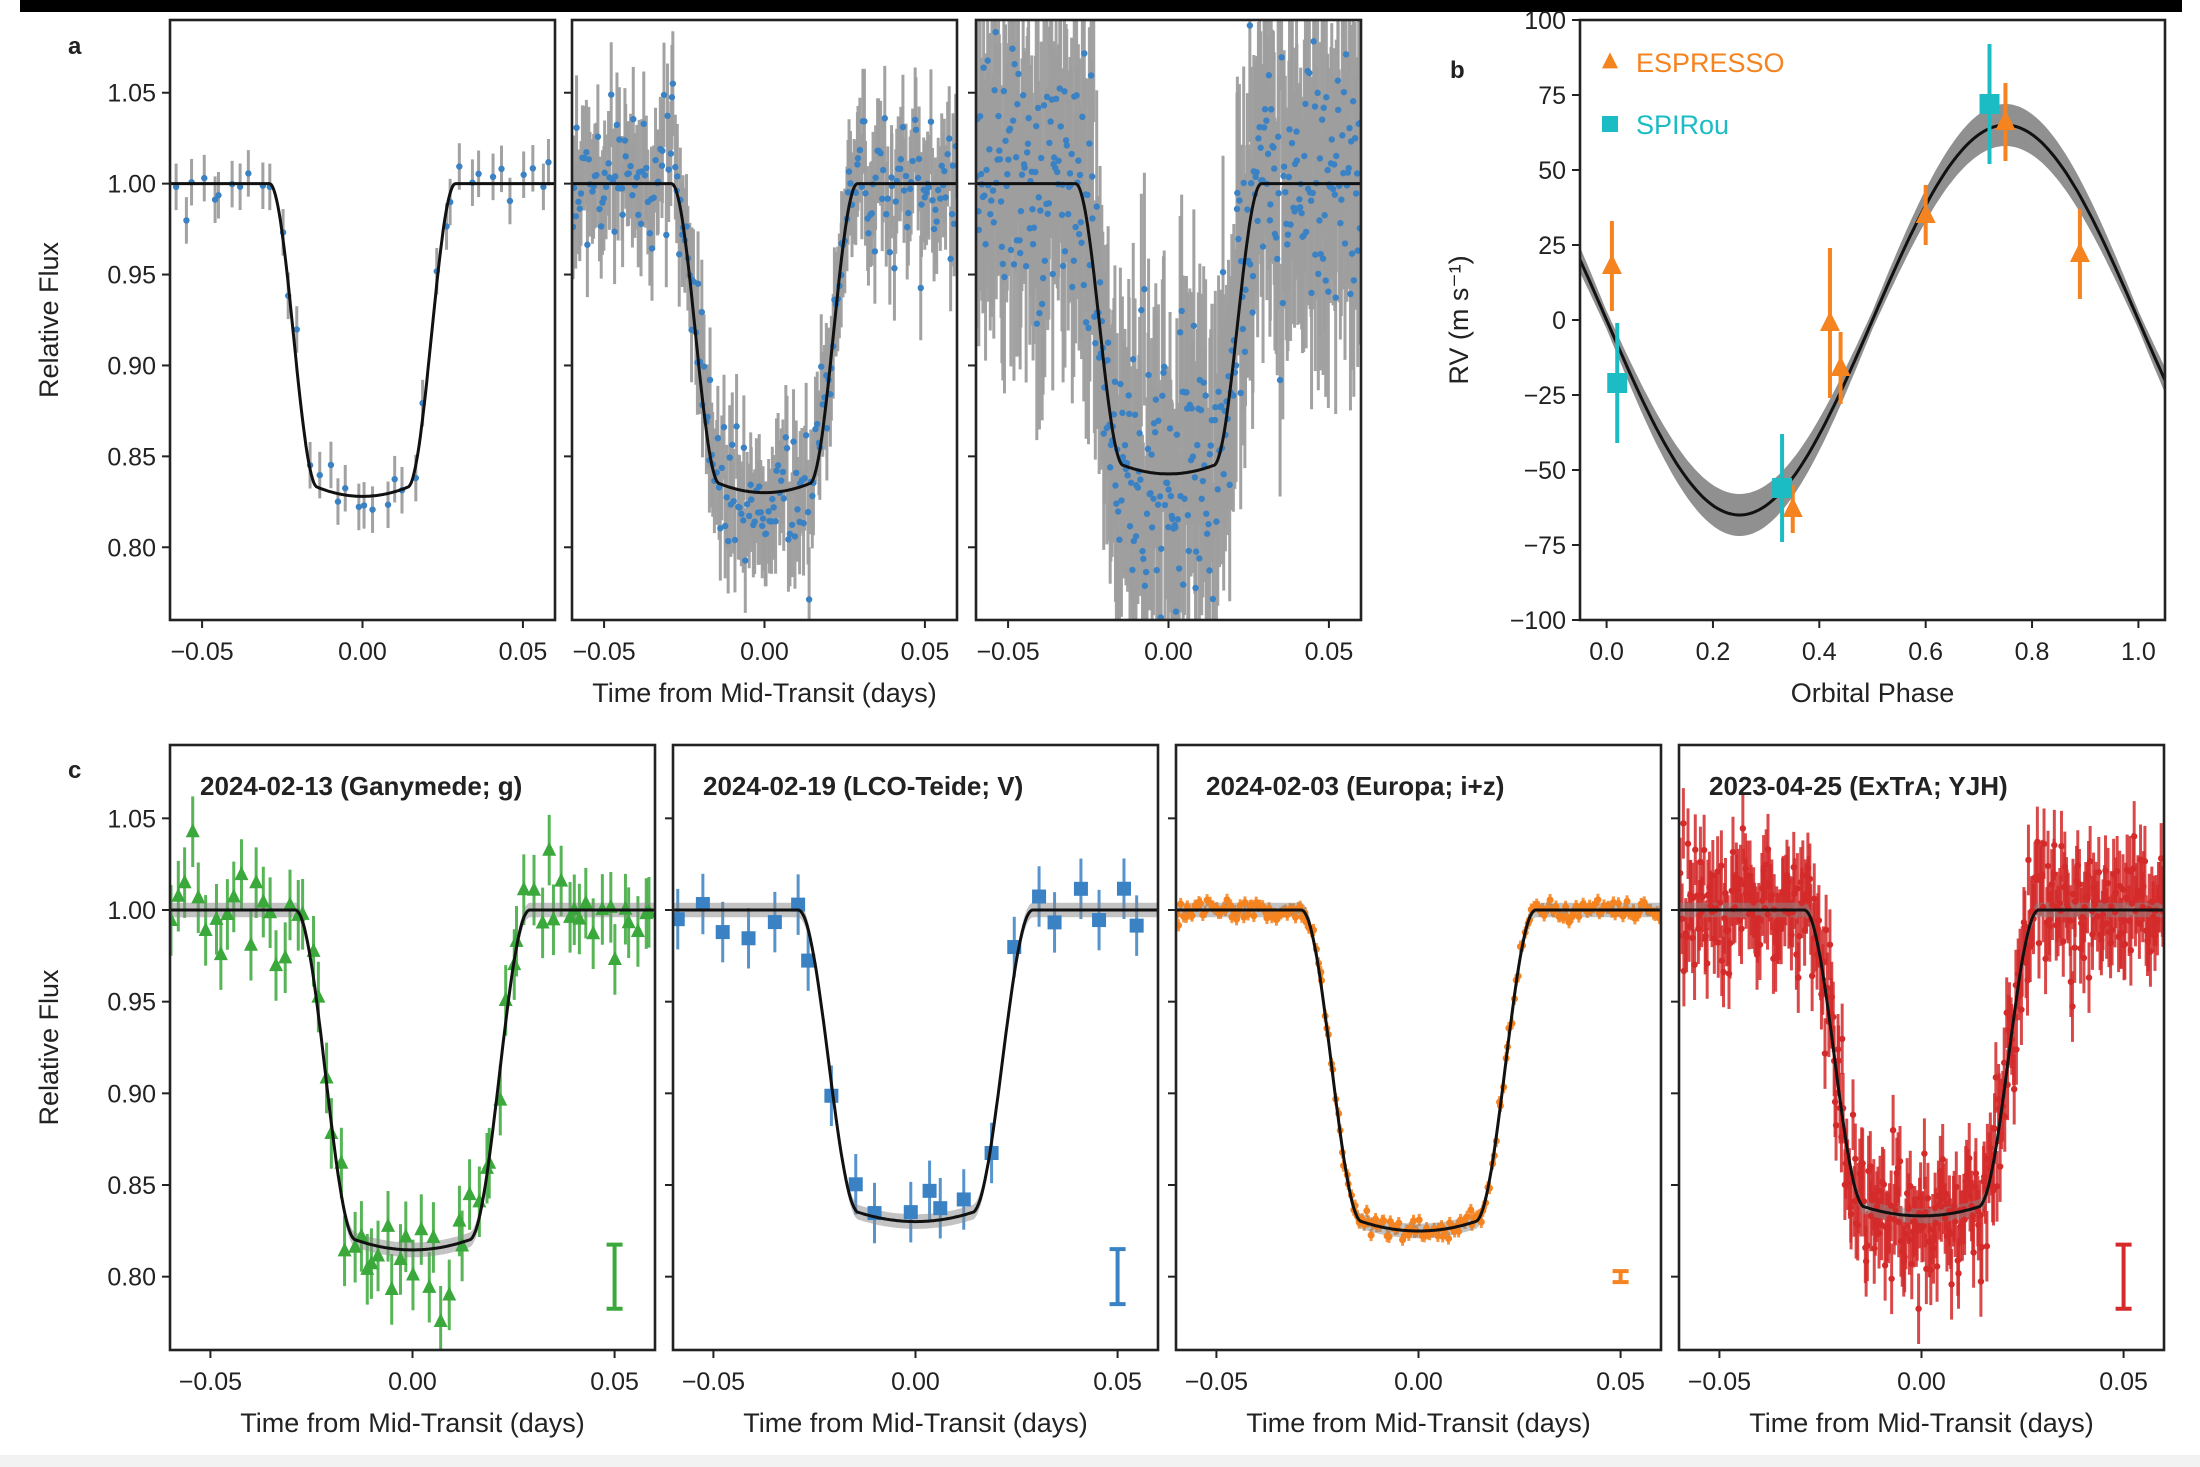 Image resolution: width=2200 pixels, height=1467 pixels. Describe the element at coordinates (131, 1003) in the screenshot. I see `y-tick-label: 0.95` at that location.